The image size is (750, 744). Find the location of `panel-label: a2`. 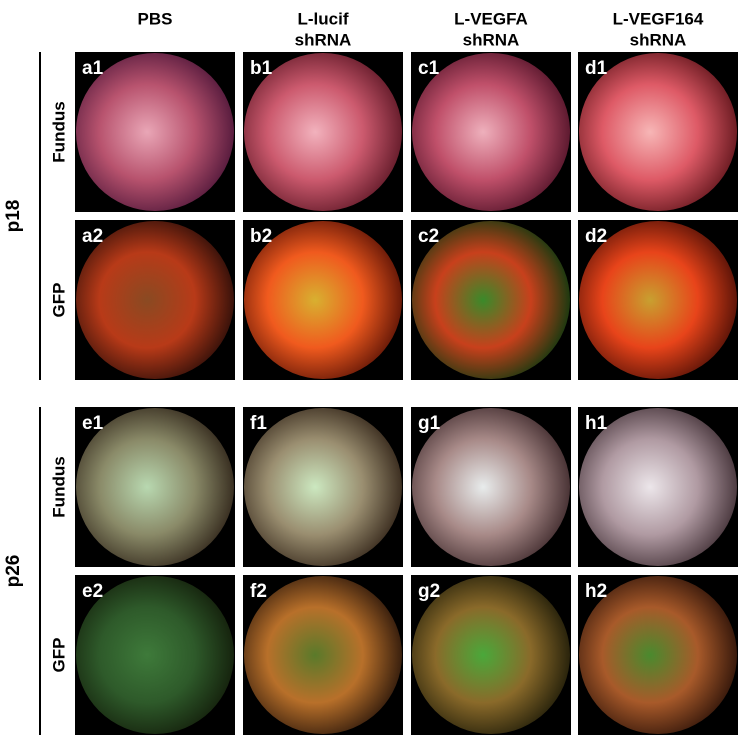

panel-label: a2 is located at coordinates (92, 236).